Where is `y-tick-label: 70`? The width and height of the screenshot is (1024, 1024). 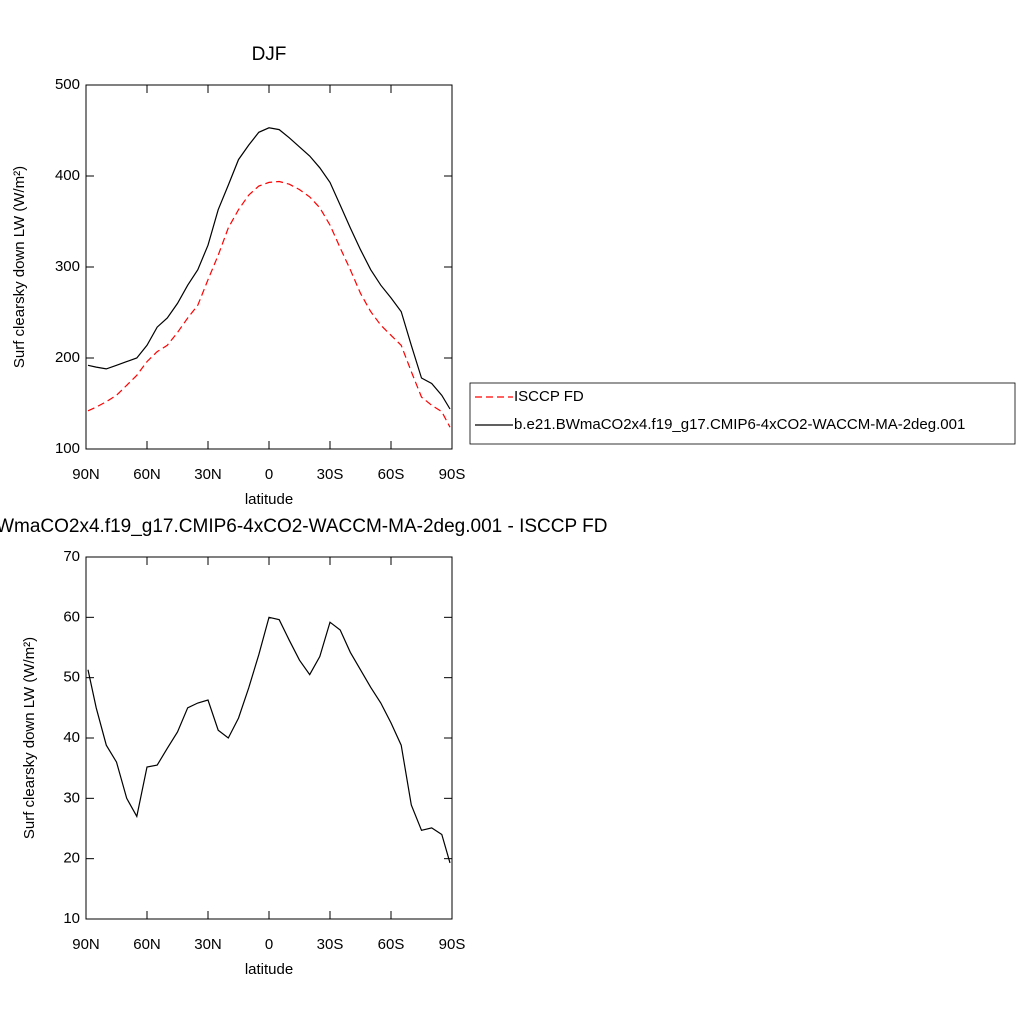 y-tick-label: 70 is located at coordinates (71, 556).